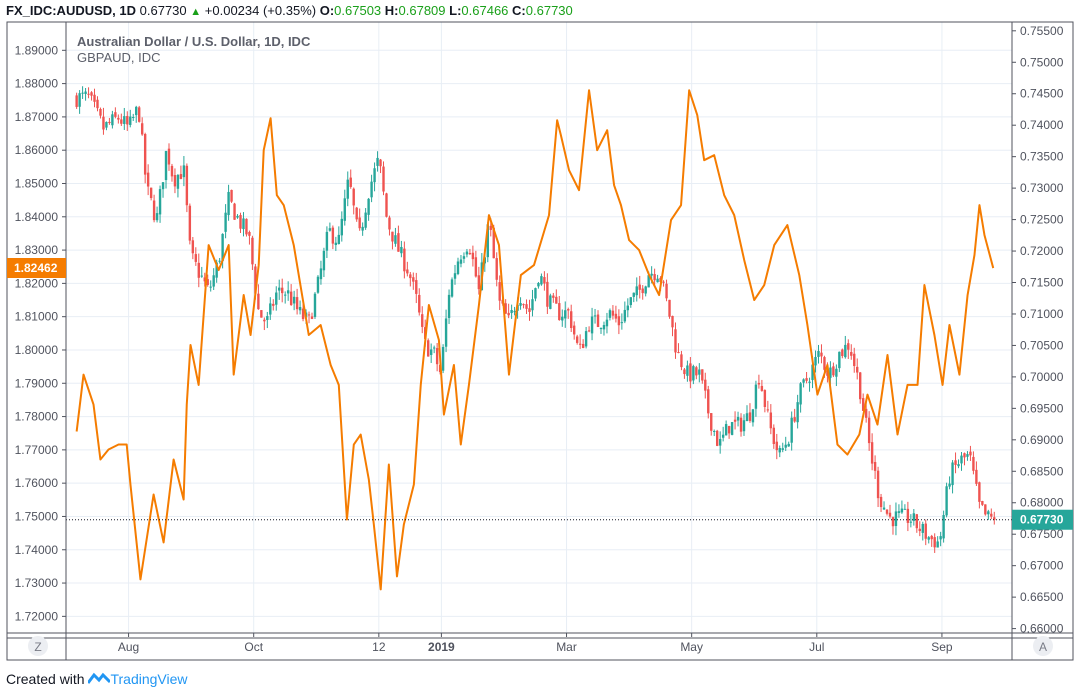 This screenshot has width=1080, height=690. I want to click on left-tick-label: 1.87000, so click(37, 117).